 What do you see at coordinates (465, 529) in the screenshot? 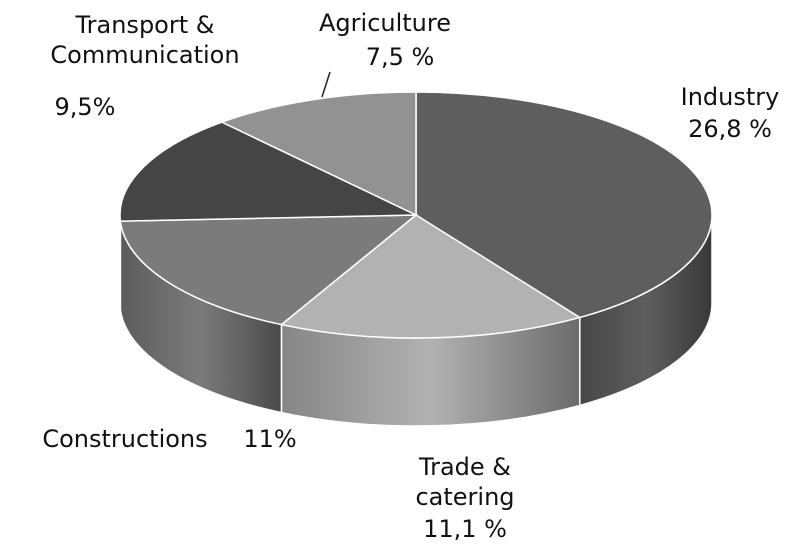
I see `value-label: 11,1 %` at bounding box center [465, 529].